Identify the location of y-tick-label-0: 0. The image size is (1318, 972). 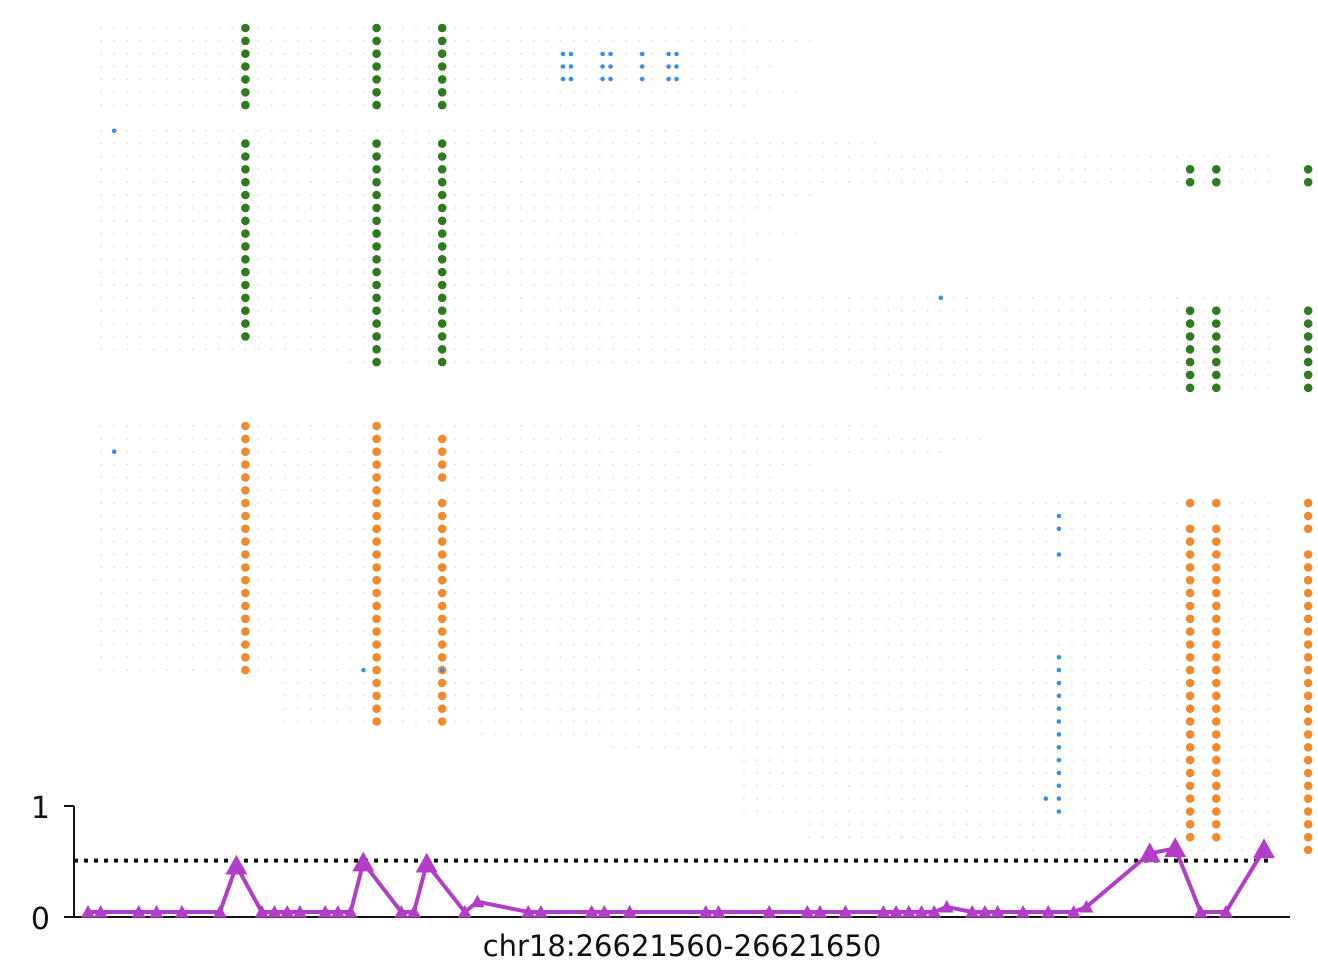
(40, 919).